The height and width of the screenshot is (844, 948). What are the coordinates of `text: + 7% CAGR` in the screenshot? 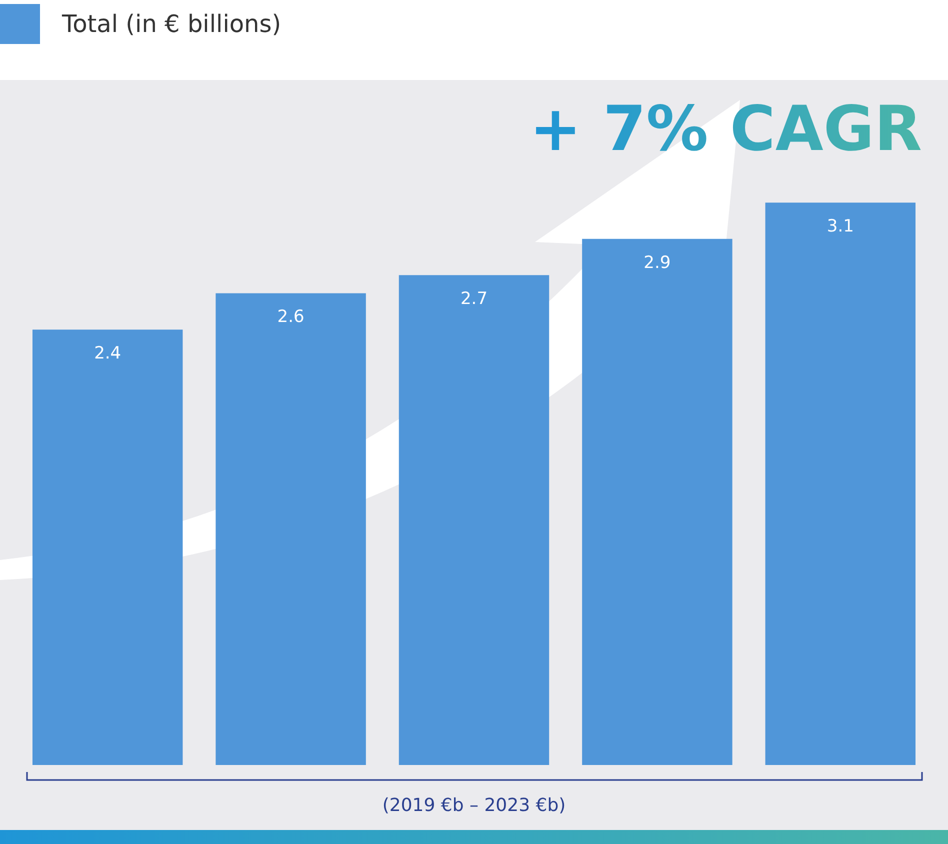 It's located at (726, 128).